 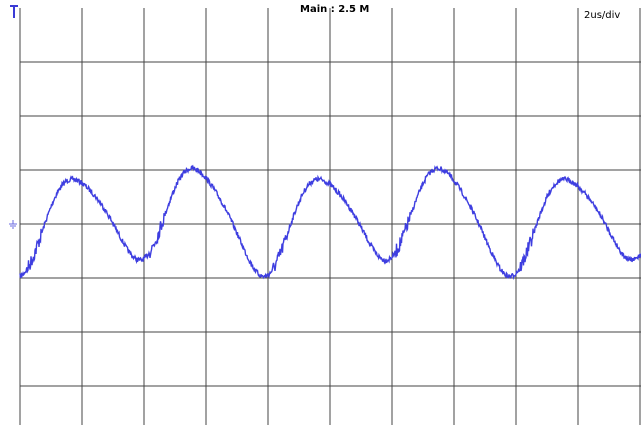 What do you see at coordinates (334, 9) in the screenshot?
I see `timebase-label: Main : 2.5 M` at bounding box center [334, 9].